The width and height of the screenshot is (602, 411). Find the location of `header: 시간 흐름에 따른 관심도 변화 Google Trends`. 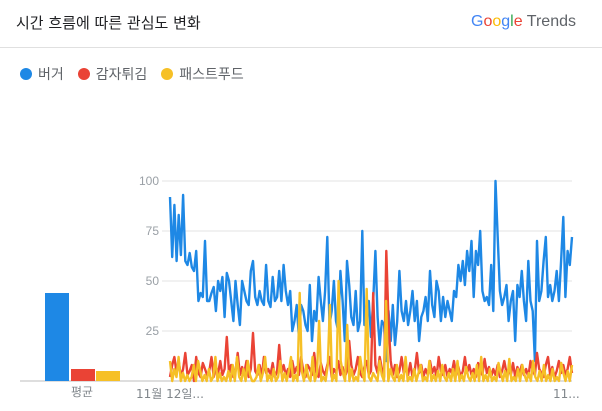

header: 시간 흐름에 따른 관심도 변화 Google Trends is located at coordinates (301, 24).